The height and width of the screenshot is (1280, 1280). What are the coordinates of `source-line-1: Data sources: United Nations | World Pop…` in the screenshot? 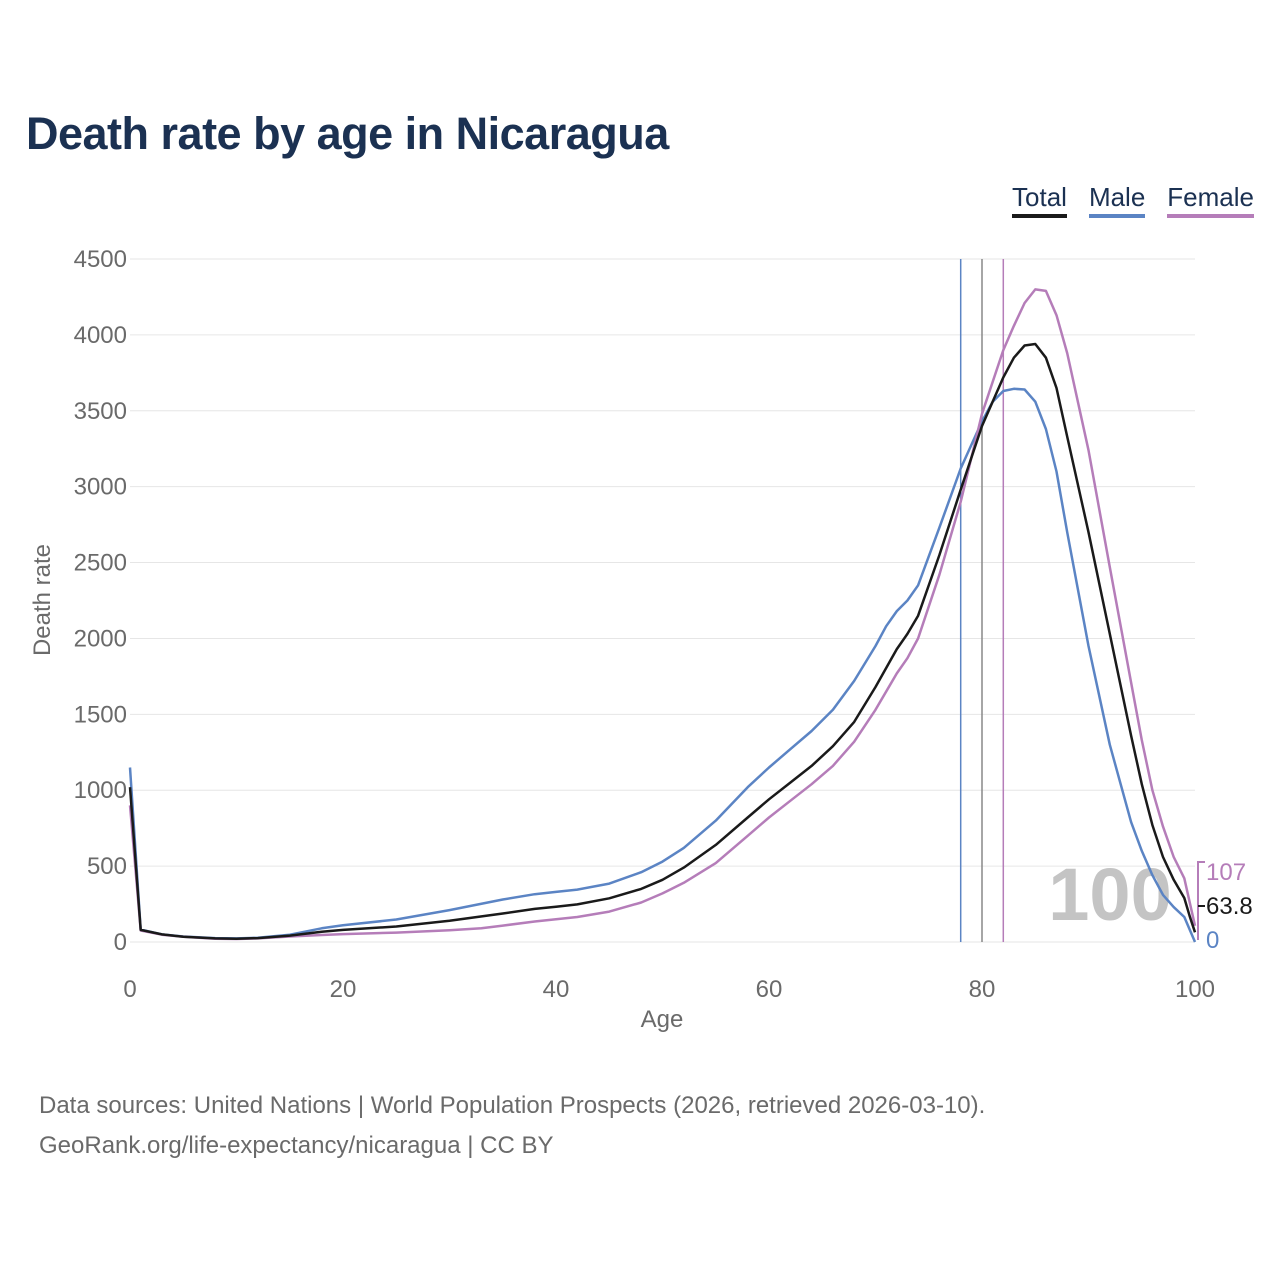 It's located at (512, 1105).